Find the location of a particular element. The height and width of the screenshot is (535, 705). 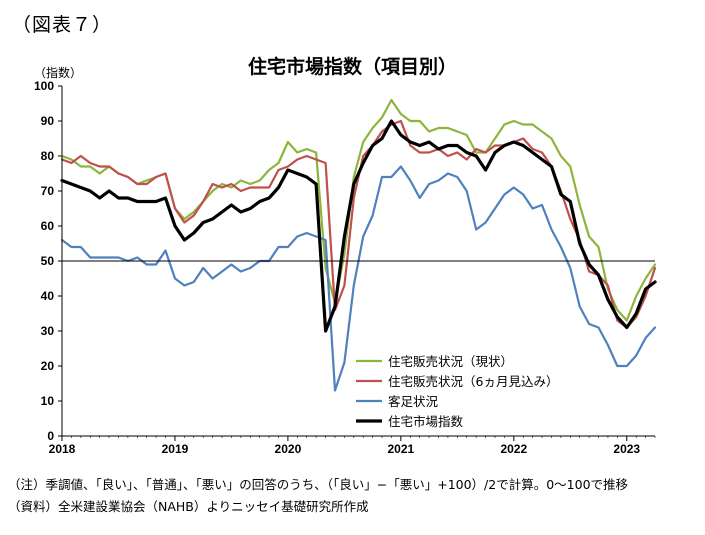

x-tick-label: 2019 is located at coordinates (175, 449).